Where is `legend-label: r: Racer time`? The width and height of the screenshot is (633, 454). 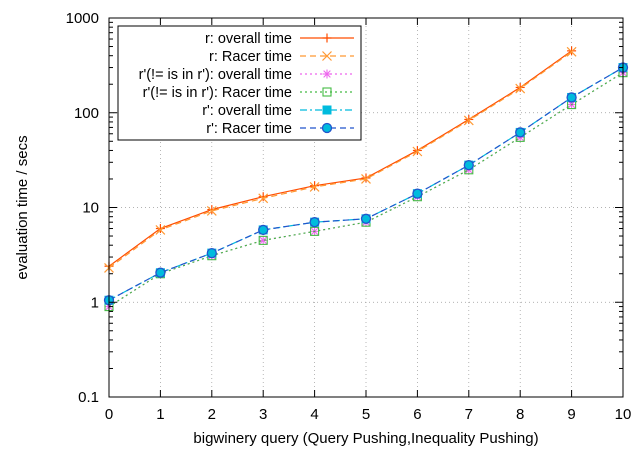
legend-label: r: Racer time is located at coordinates (250, 57).